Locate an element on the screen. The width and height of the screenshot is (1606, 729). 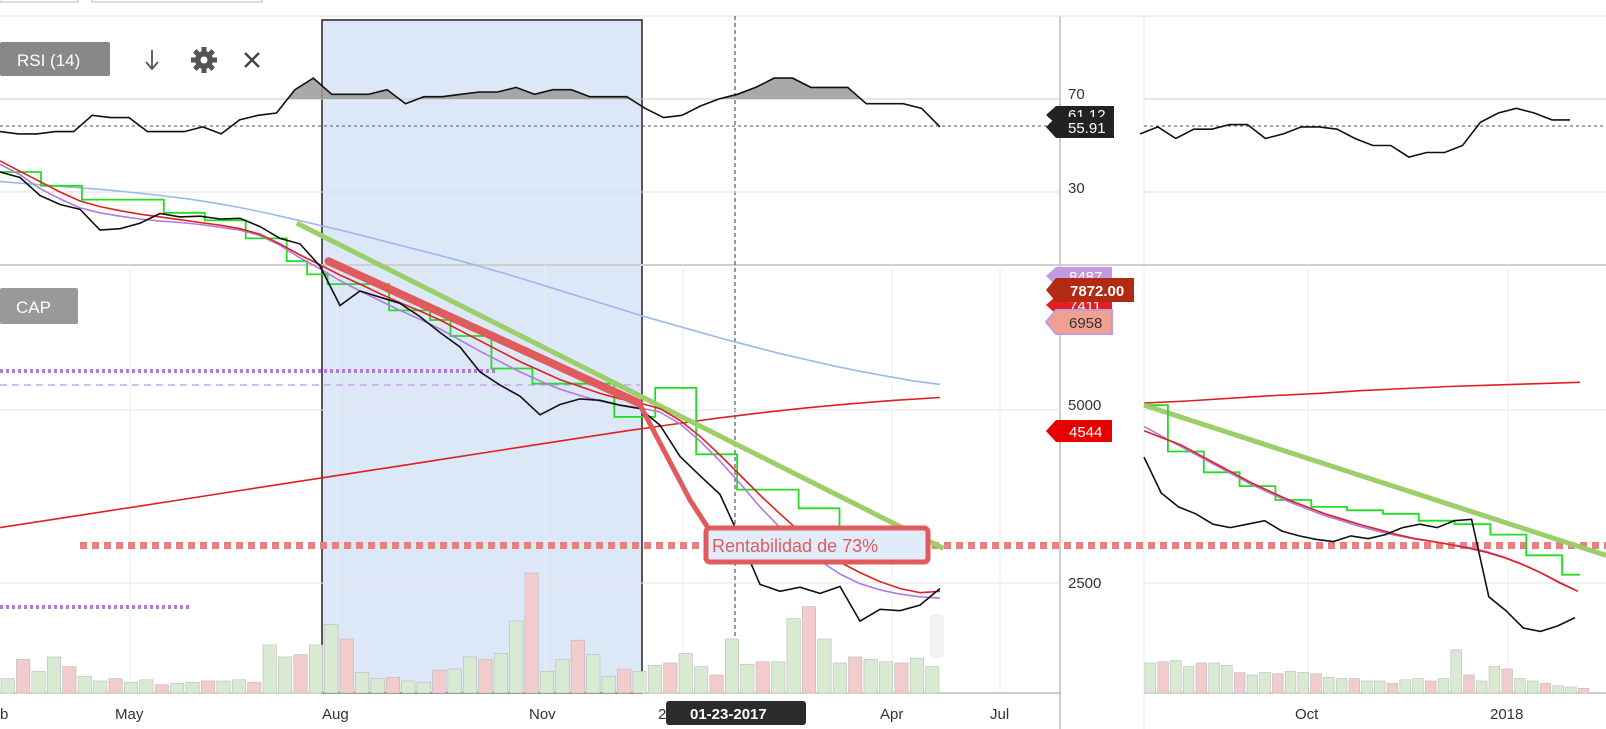
cap-header: CAP is located at coordinates (39, 306).